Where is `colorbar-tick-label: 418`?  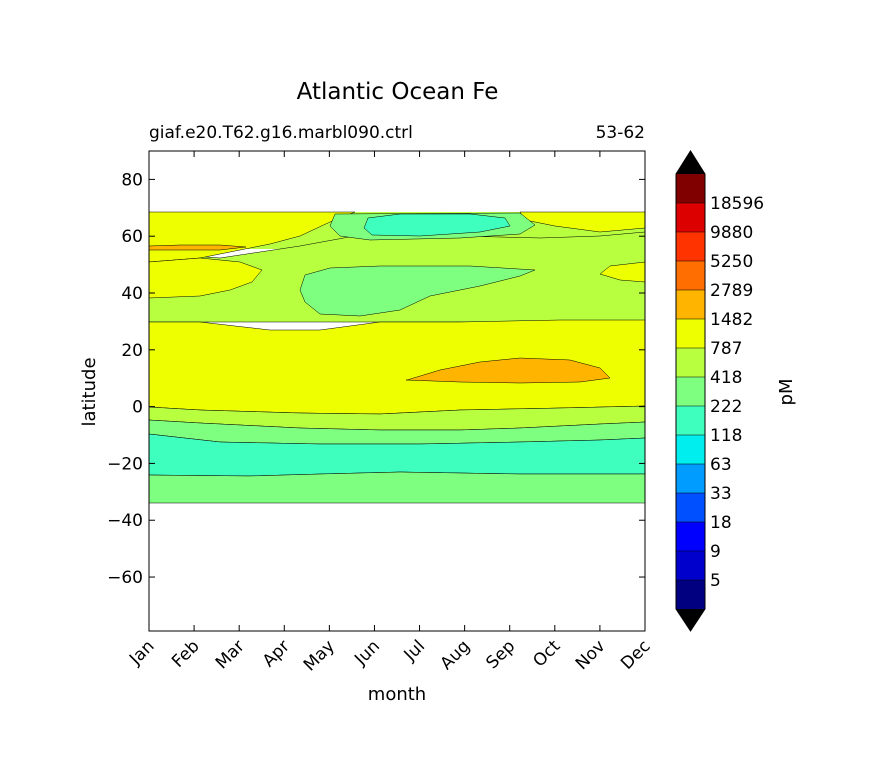 colorbar-tick-label: 418 is located at coordinates (726, 378).